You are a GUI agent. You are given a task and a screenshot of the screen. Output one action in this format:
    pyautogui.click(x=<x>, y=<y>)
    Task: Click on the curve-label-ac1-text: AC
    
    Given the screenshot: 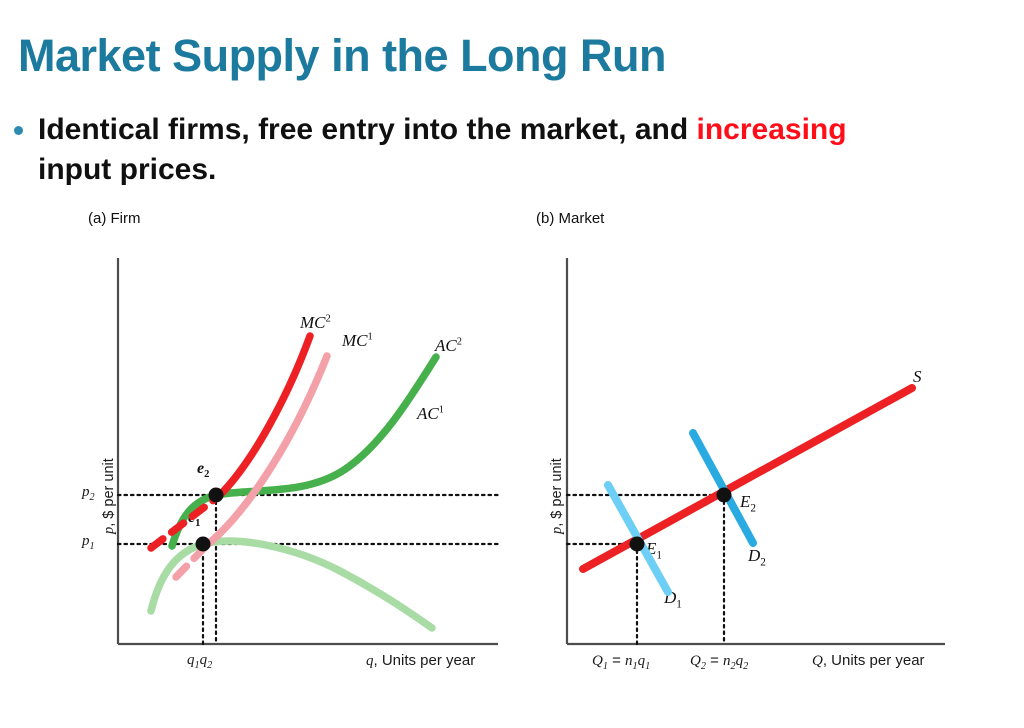 What is the action you would take?
    pyautogui.click(x=428, y=413)
    